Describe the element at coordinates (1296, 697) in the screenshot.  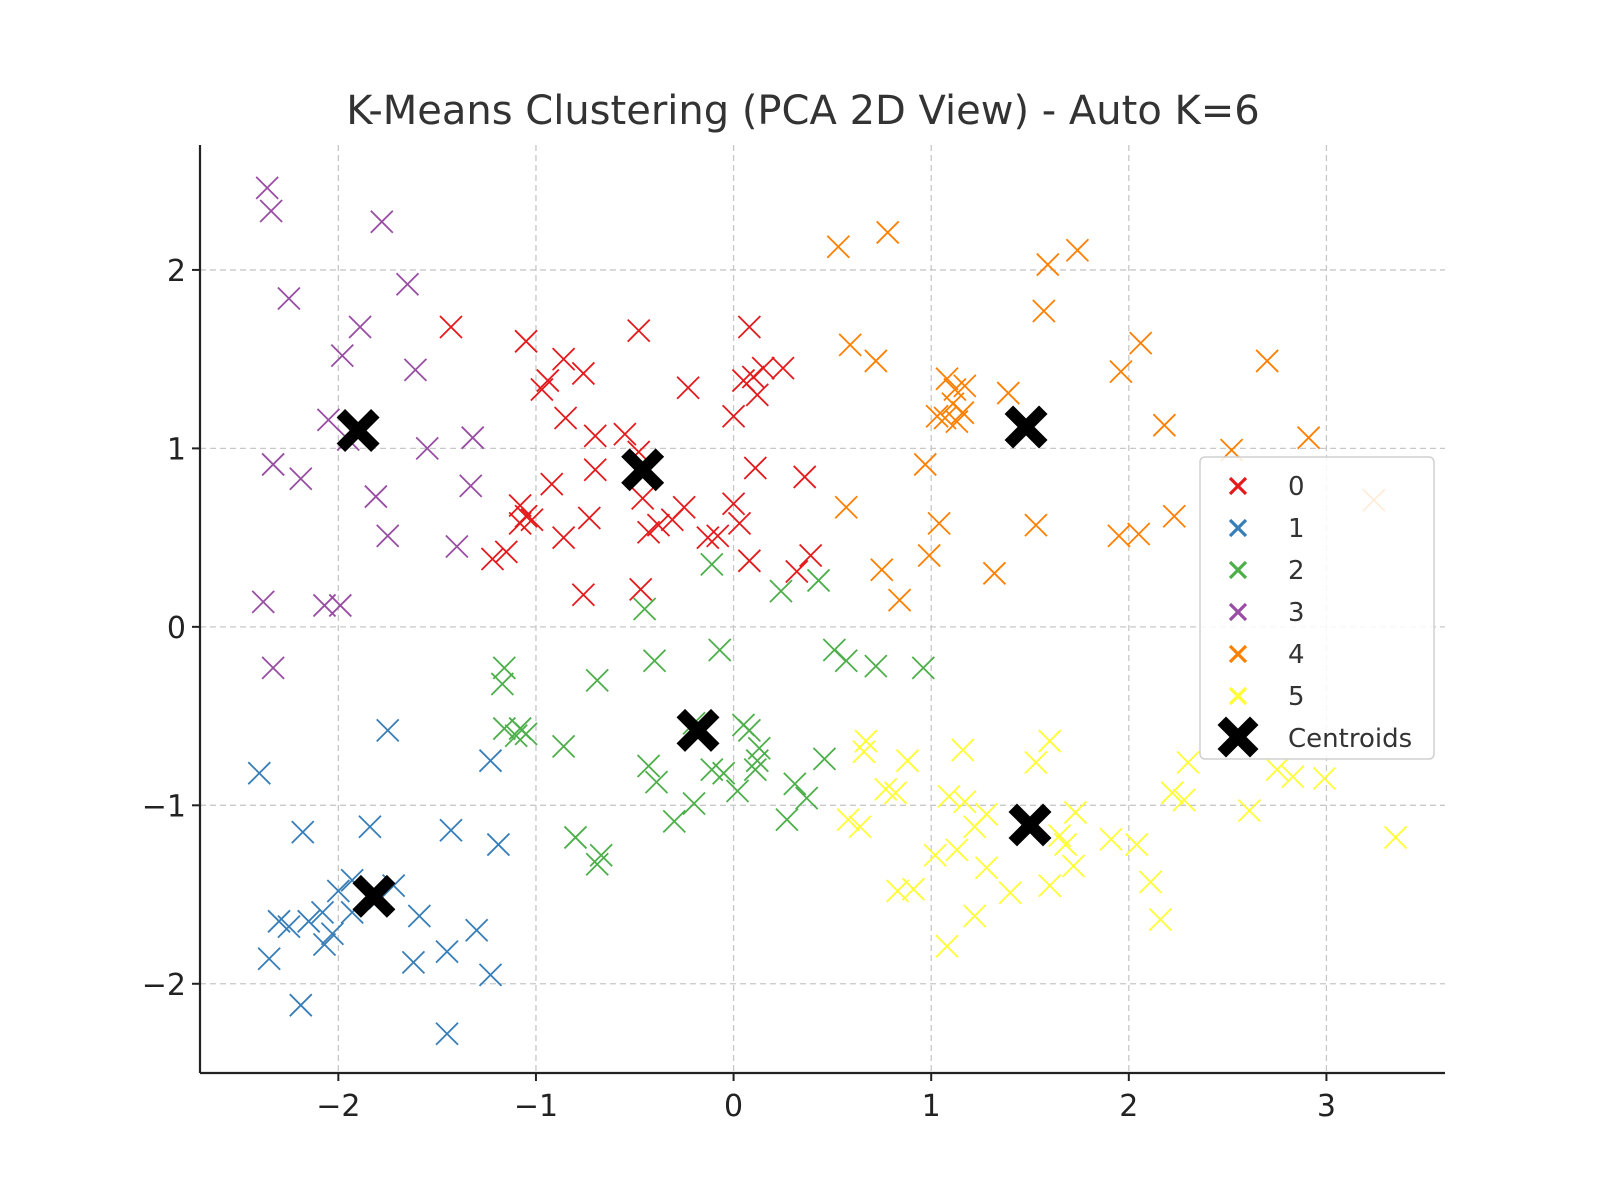
I see `legend-label-5: 5` at that location.